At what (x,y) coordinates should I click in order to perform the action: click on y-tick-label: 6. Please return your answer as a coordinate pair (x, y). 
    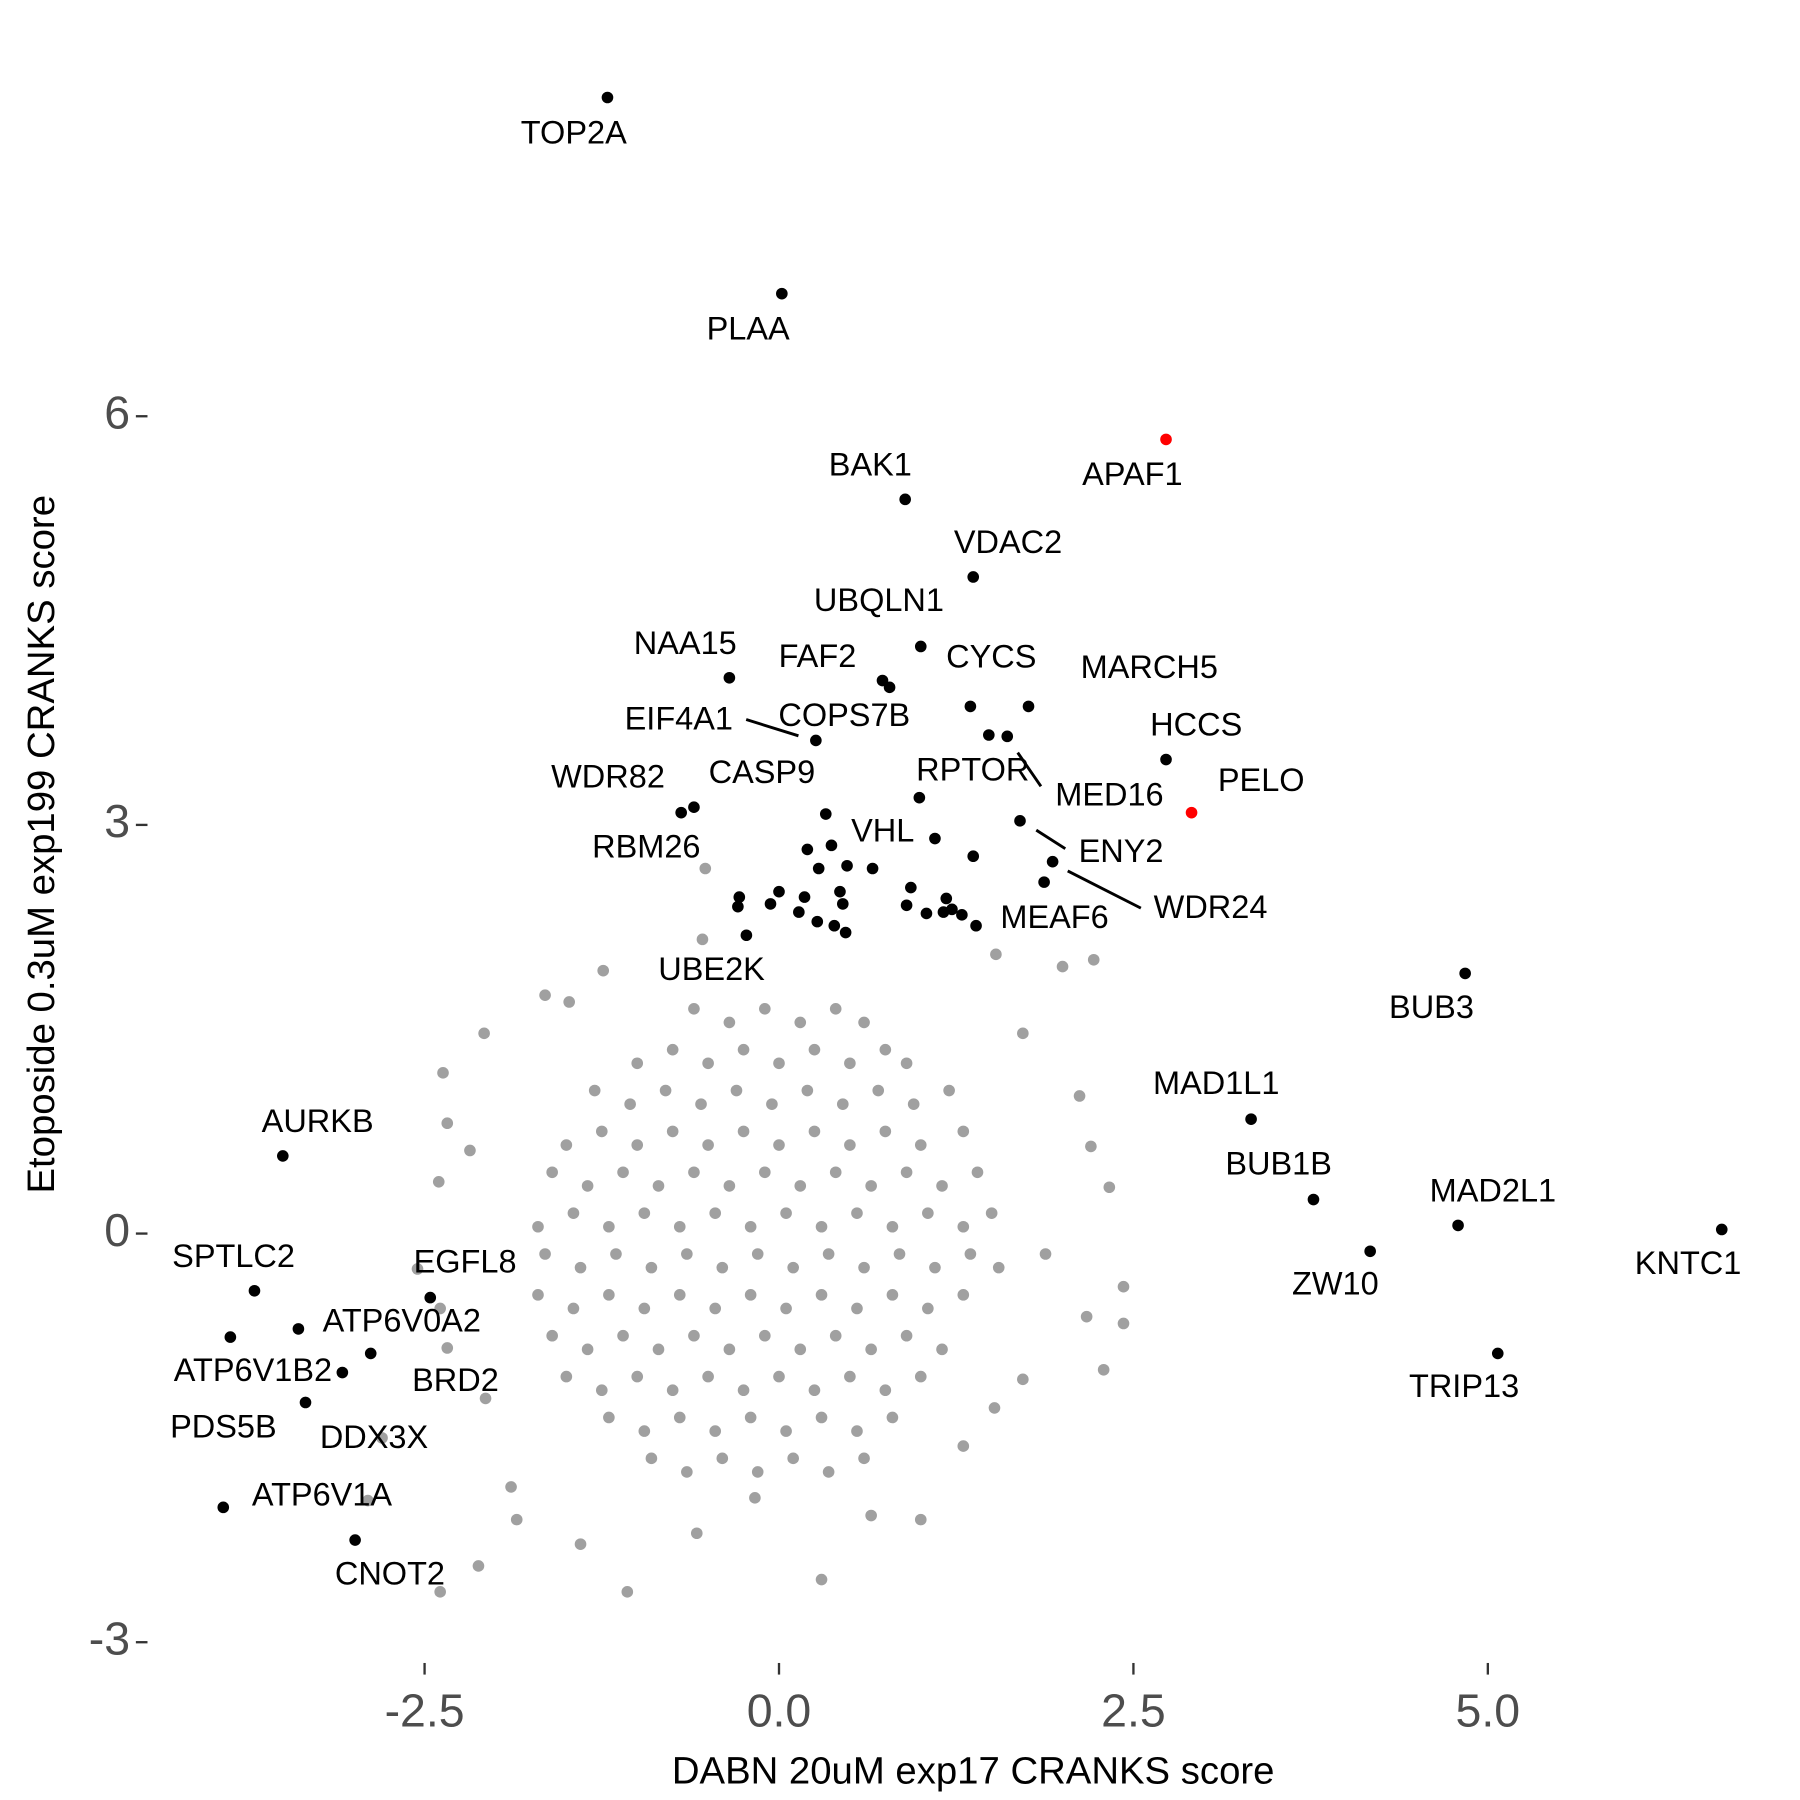
    Looking at the image, I should click on (117, 413).